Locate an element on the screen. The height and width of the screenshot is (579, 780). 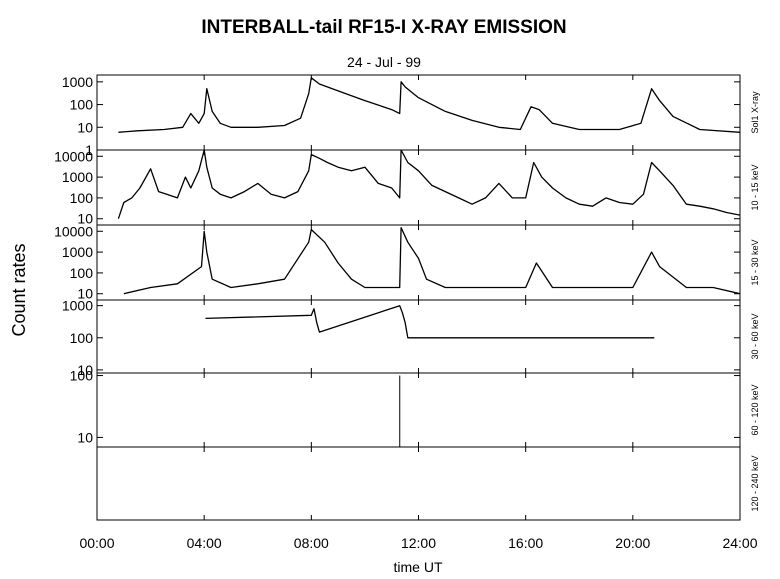
panel-label: 30 - 60 keV is located at coordinates (755, 336).